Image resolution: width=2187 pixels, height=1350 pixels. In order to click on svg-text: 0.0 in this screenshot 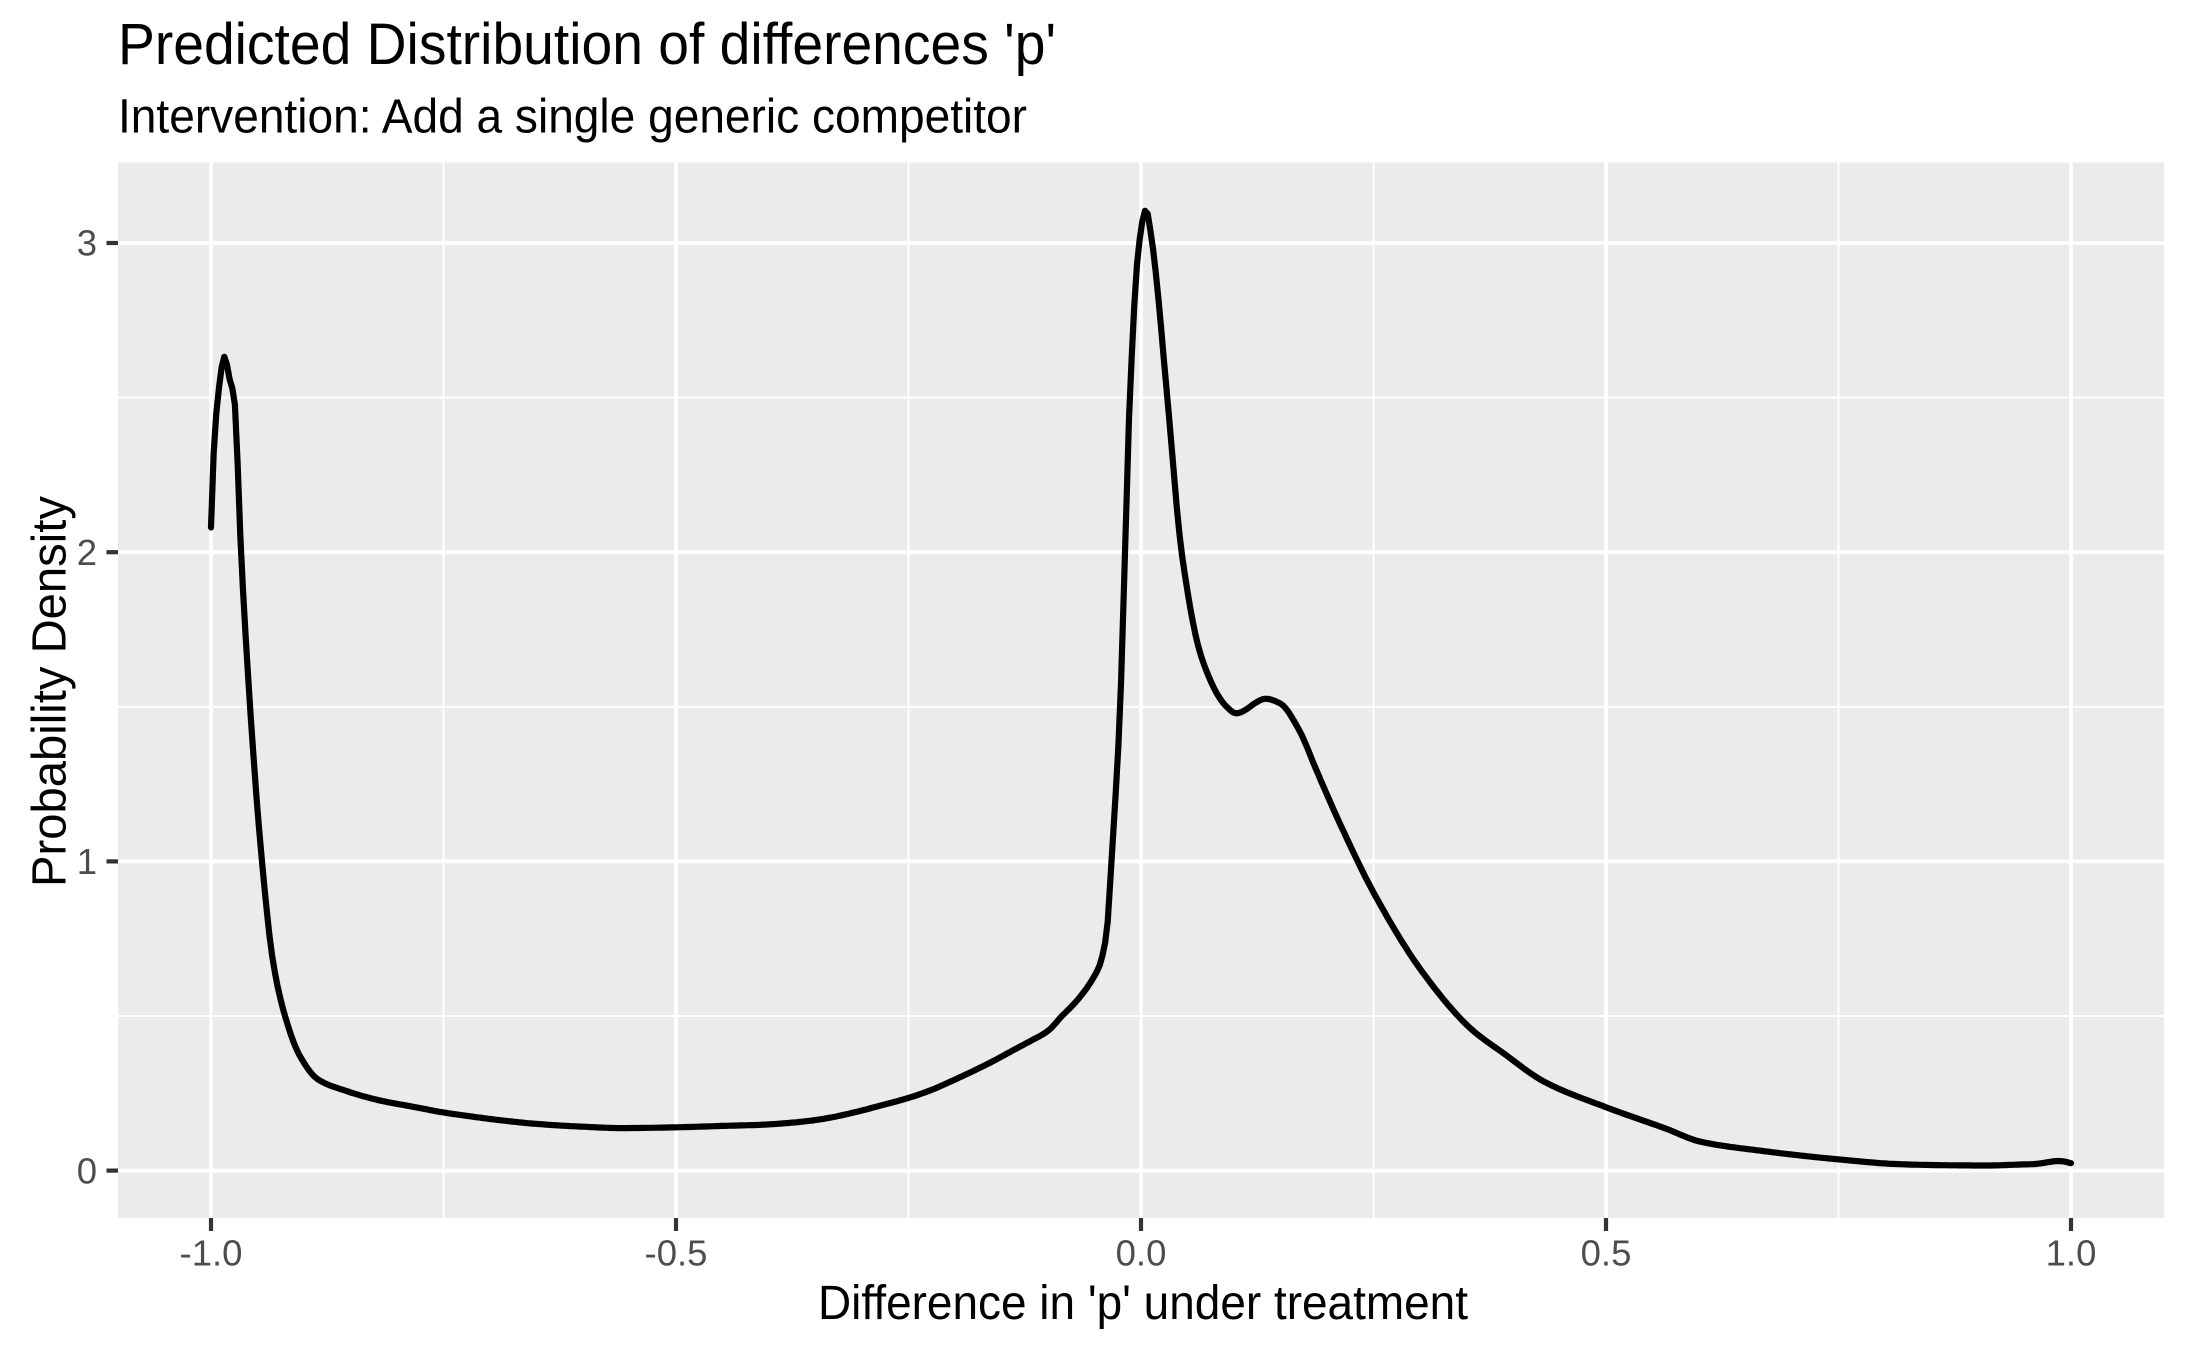, I will do `click(1141, 1253)`.